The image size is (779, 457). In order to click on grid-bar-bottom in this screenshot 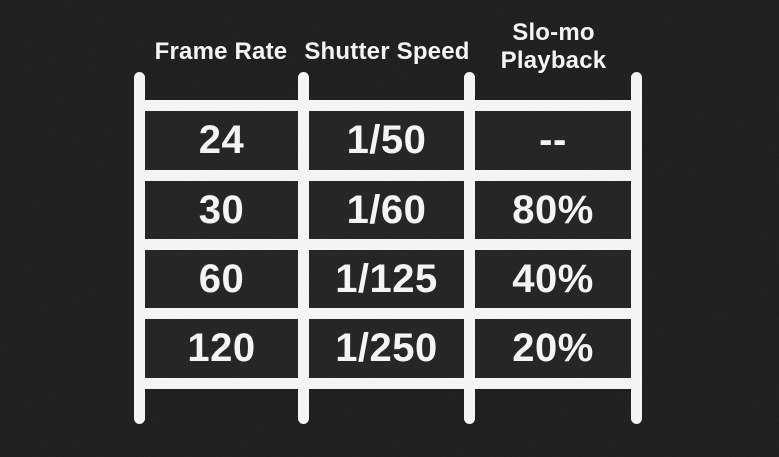, I will do `click(388, 383)`.